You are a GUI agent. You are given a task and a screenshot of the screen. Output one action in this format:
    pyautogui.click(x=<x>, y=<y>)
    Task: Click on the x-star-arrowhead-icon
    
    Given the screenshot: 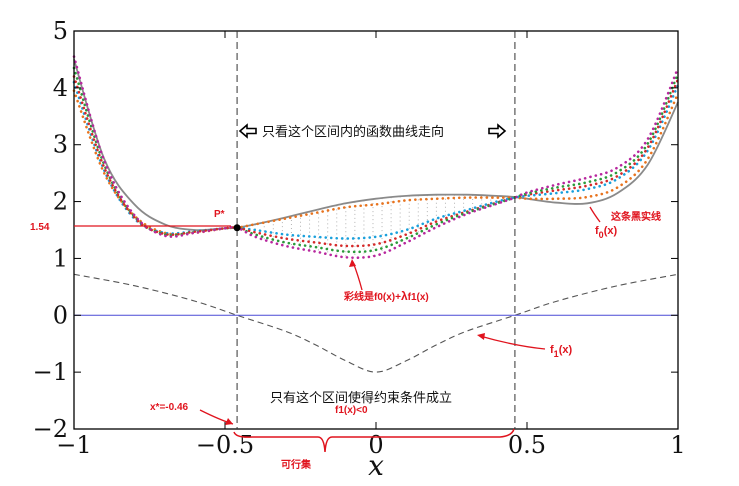 What is the action you would take?
    pyautogui.click(x=229, y=421)
    